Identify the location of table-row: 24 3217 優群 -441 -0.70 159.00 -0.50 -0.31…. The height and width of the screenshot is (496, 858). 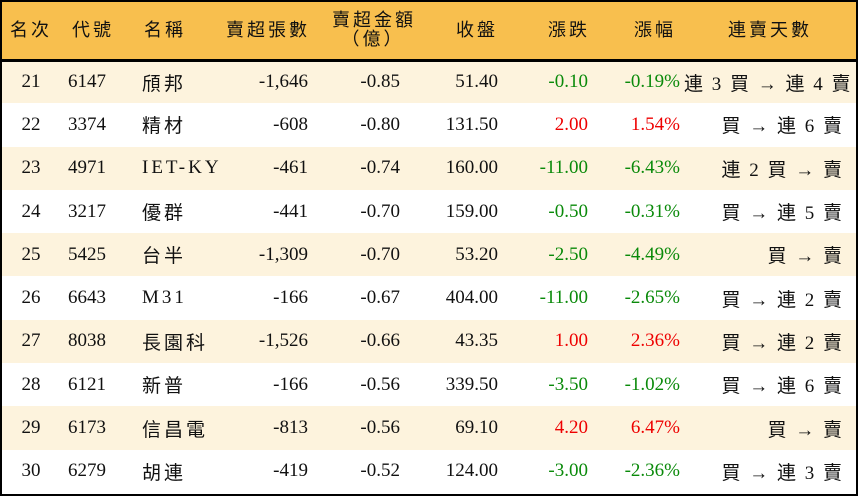
(429, 211).